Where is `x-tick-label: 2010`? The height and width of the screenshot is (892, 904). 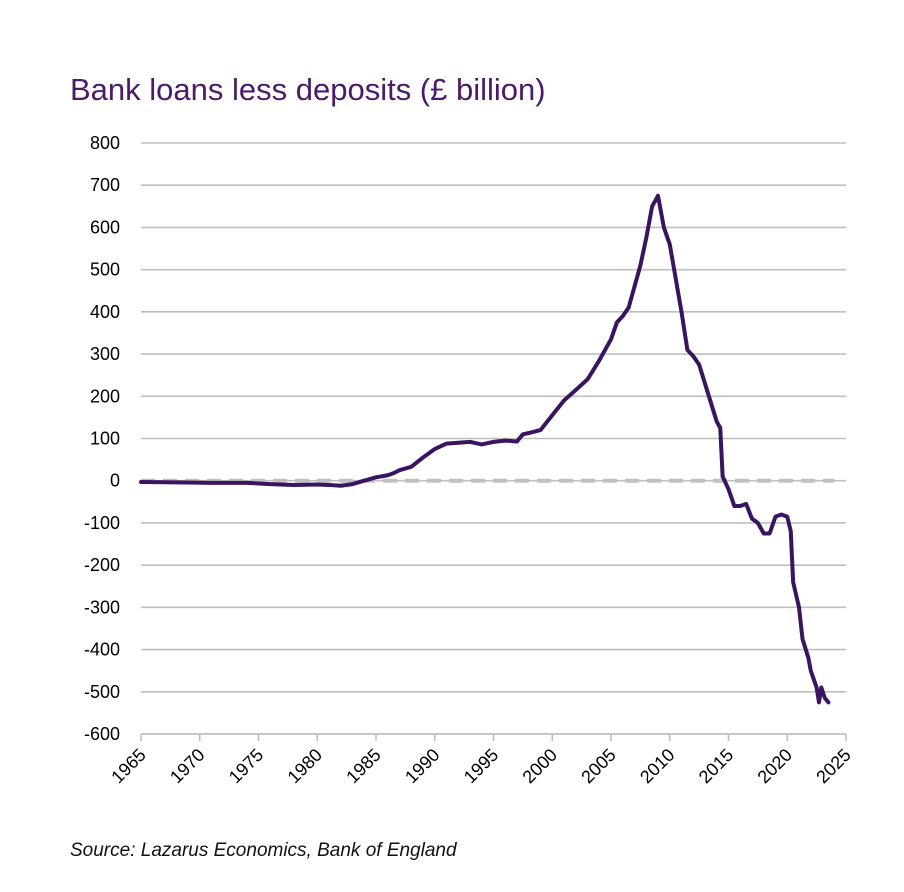 x-tick-label: 2010 is located at coordinates (657, 766).